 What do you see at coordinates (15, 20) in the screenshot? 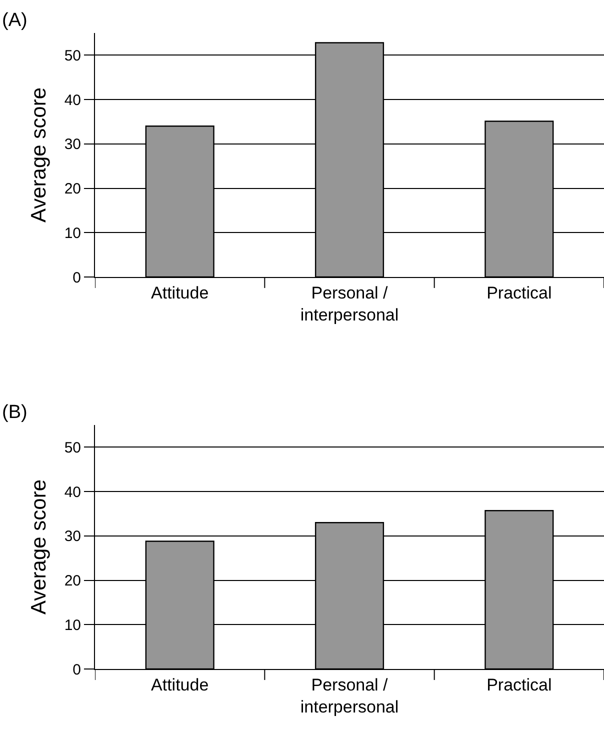
I see `chart-title: (A)` at bounding box center [15, 20].